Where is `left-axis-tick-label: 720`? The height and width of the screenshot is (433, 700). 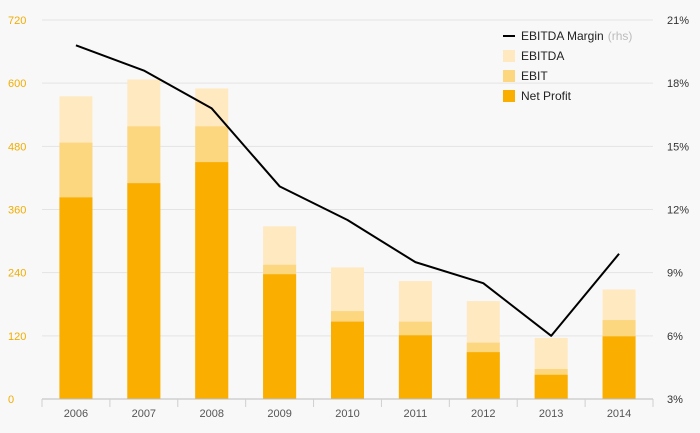 left-axis-tick-label: 720 is located at coordinates (17, 21).